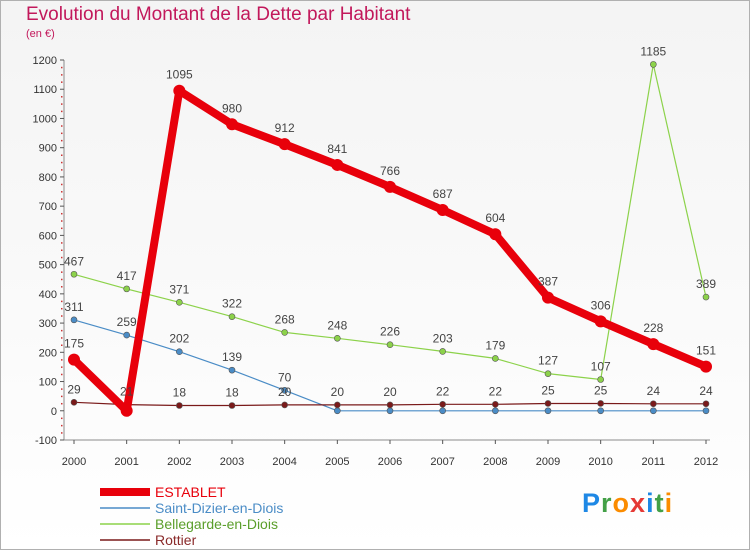  Describe the element at coordinates (190, 492) in the screenshot. I see `legend-label: ESTABLET` at that location.